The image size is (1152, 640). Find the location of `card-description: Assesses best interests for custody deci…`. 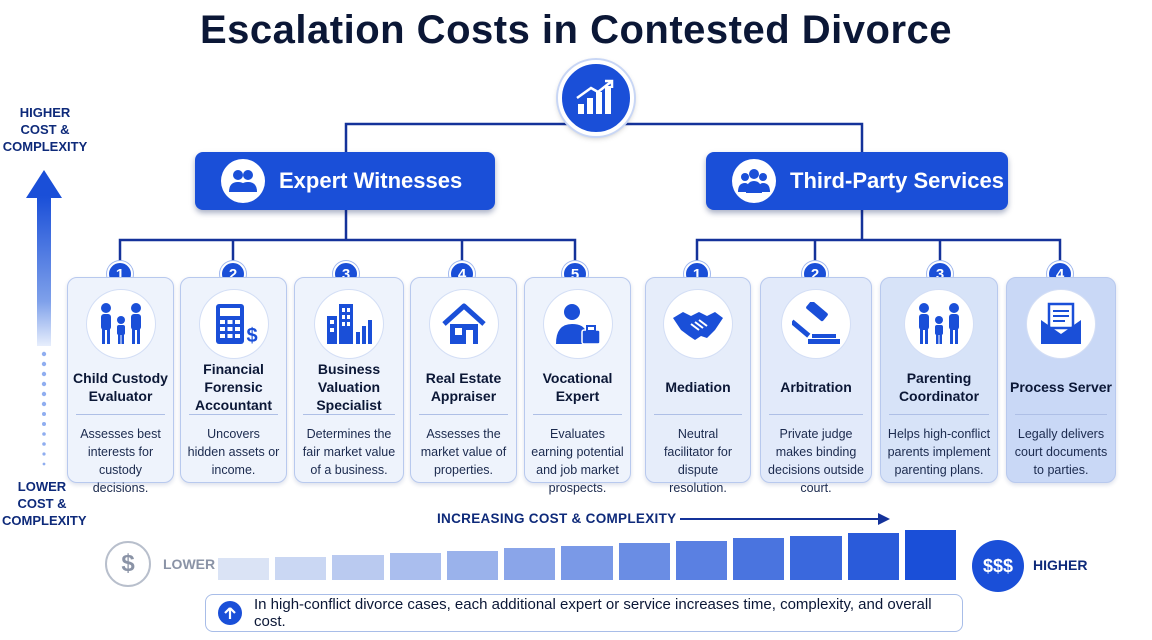

card-description: Assesses best interests for custody deci… is located at coordinates (120, 461).